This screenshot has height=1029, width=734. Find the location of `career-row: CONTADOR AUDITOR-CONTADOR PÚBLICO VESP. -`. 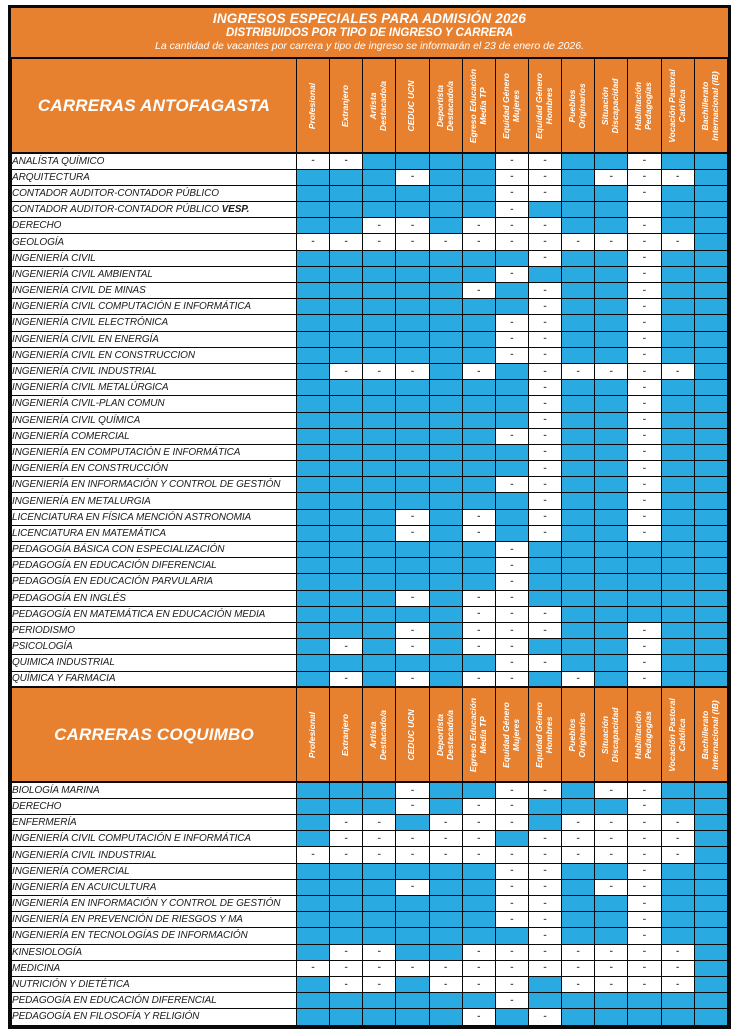

career-row: CONTADOR AUDITOR-CONTADOR PÚBLICO VESP. - is located at coordinates (370, 210).